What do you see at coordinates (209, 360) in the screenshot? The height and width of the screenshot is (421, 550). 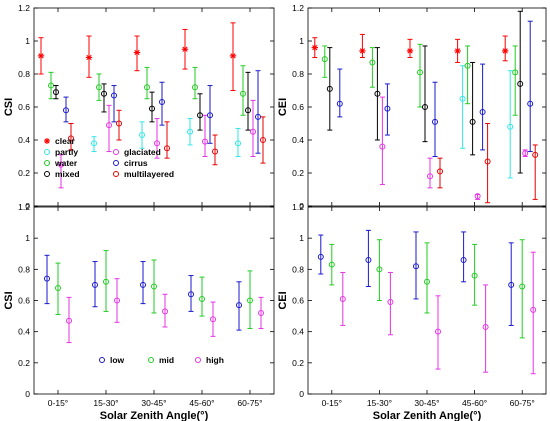 I see `legend-item-high: high` at bounding box center [209, 360].